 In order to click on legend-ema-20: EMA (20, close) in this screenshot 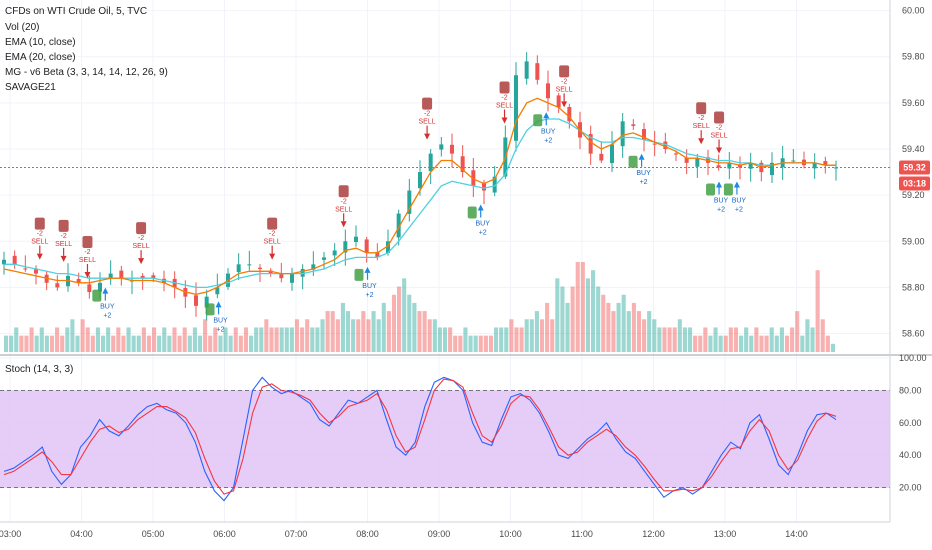, I will do `click(40, 57)`.